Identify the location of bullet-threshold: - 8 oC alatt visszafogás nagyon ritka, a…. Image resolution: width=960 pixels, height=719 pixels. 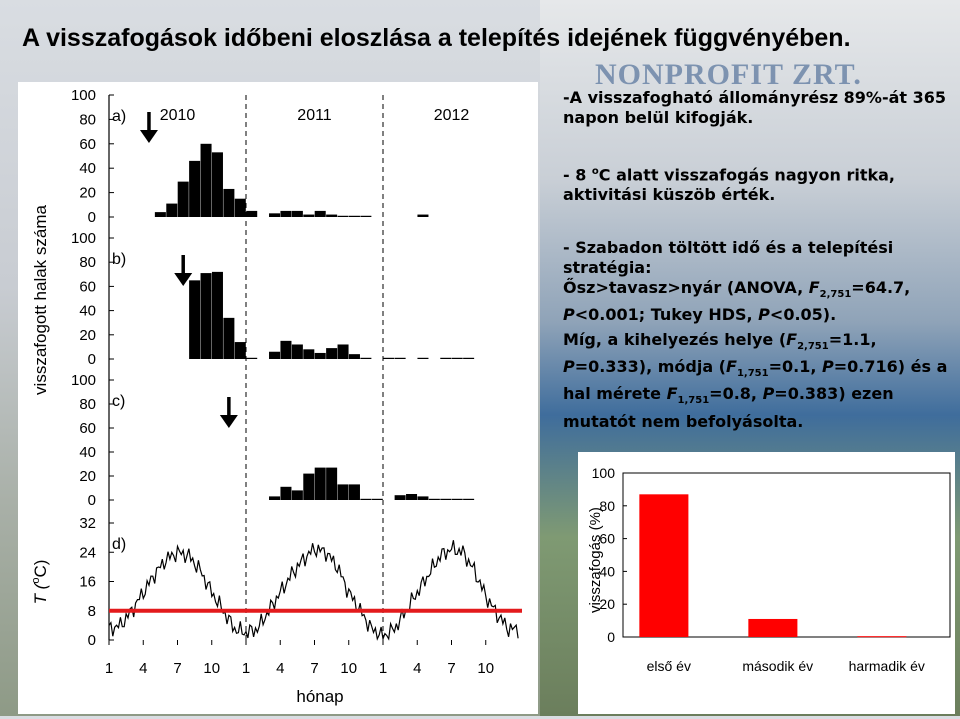
(758, 183).